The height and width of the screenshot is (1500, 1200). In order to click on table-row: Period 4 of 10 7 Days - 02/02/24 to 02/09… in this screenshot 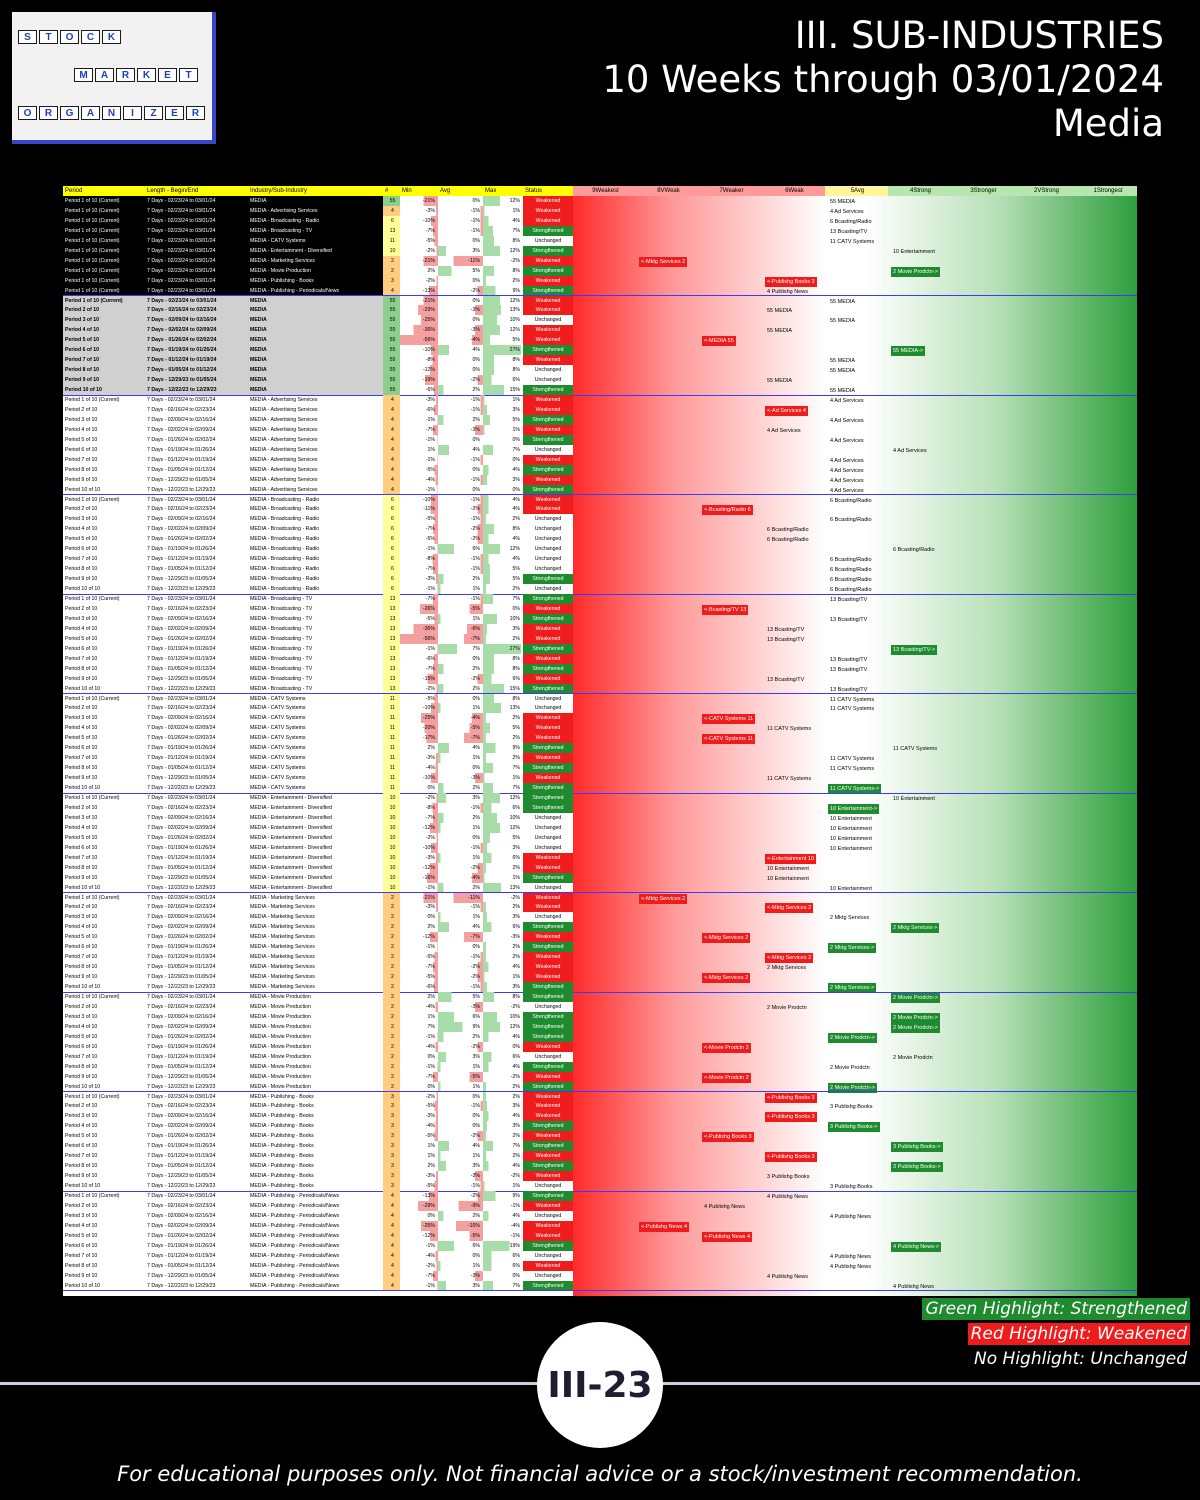, I will do `click(600, 928)`.